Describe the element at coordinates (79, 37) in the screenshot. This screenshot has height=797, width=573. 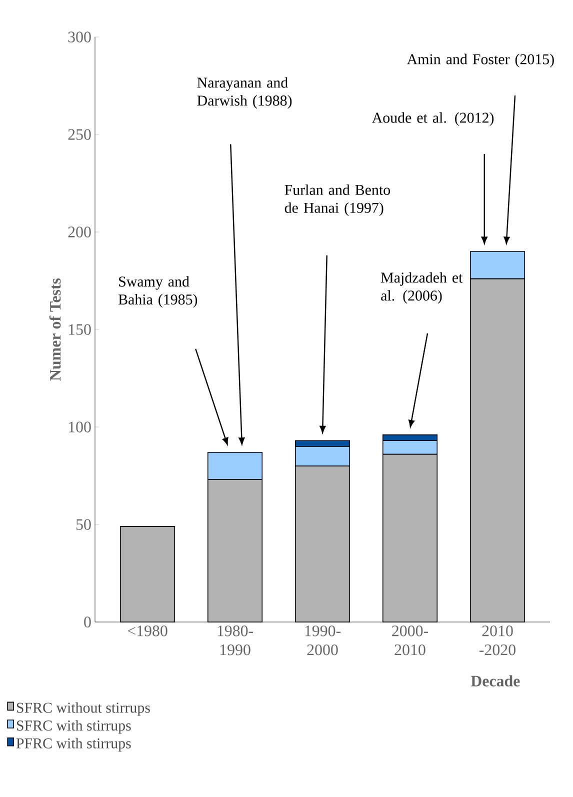
I see `y-tick-label: 300` at that location.